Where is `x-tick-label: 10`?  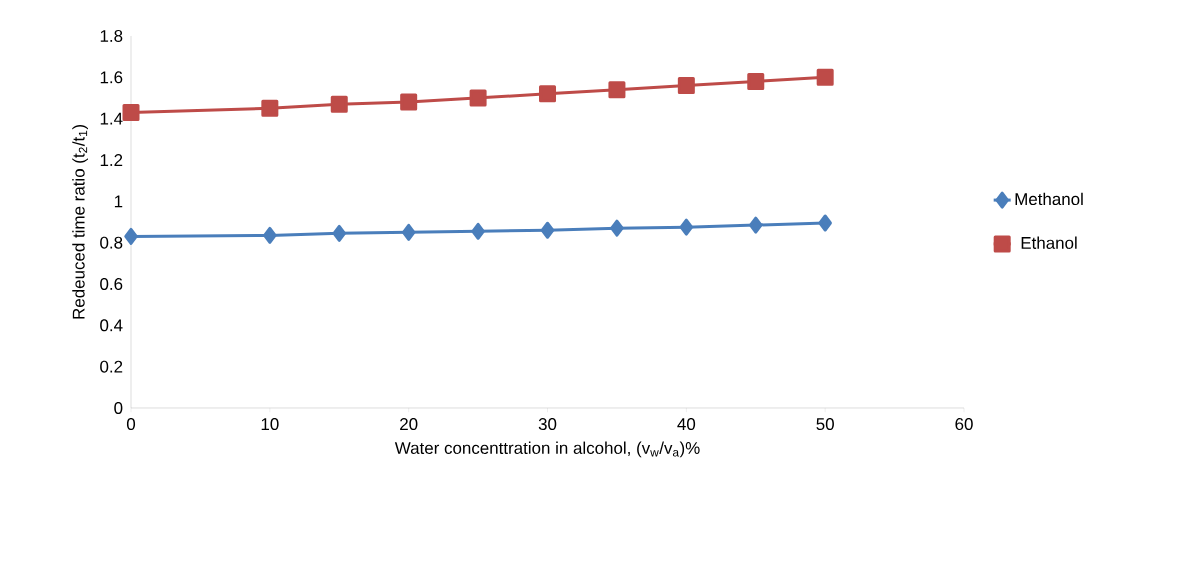
x-tick-label: 10 is located at coordinates (270, 424).